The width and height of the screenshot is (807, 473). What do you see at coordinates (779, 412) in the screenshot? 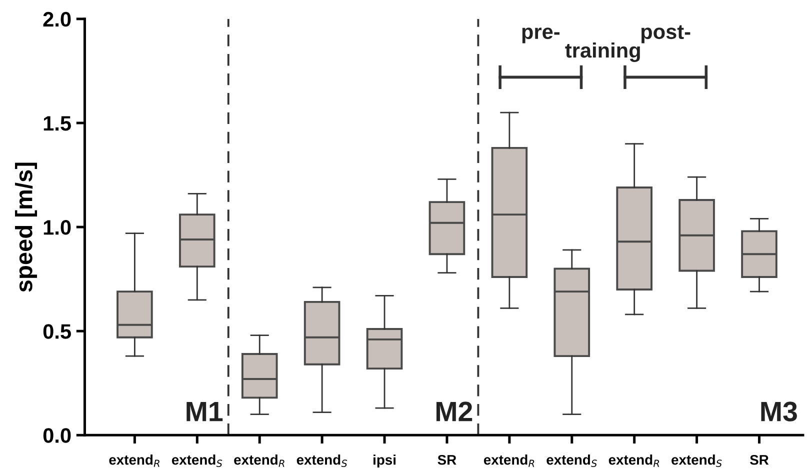
I see `annotation: M3` at bounding box center [779, 412].